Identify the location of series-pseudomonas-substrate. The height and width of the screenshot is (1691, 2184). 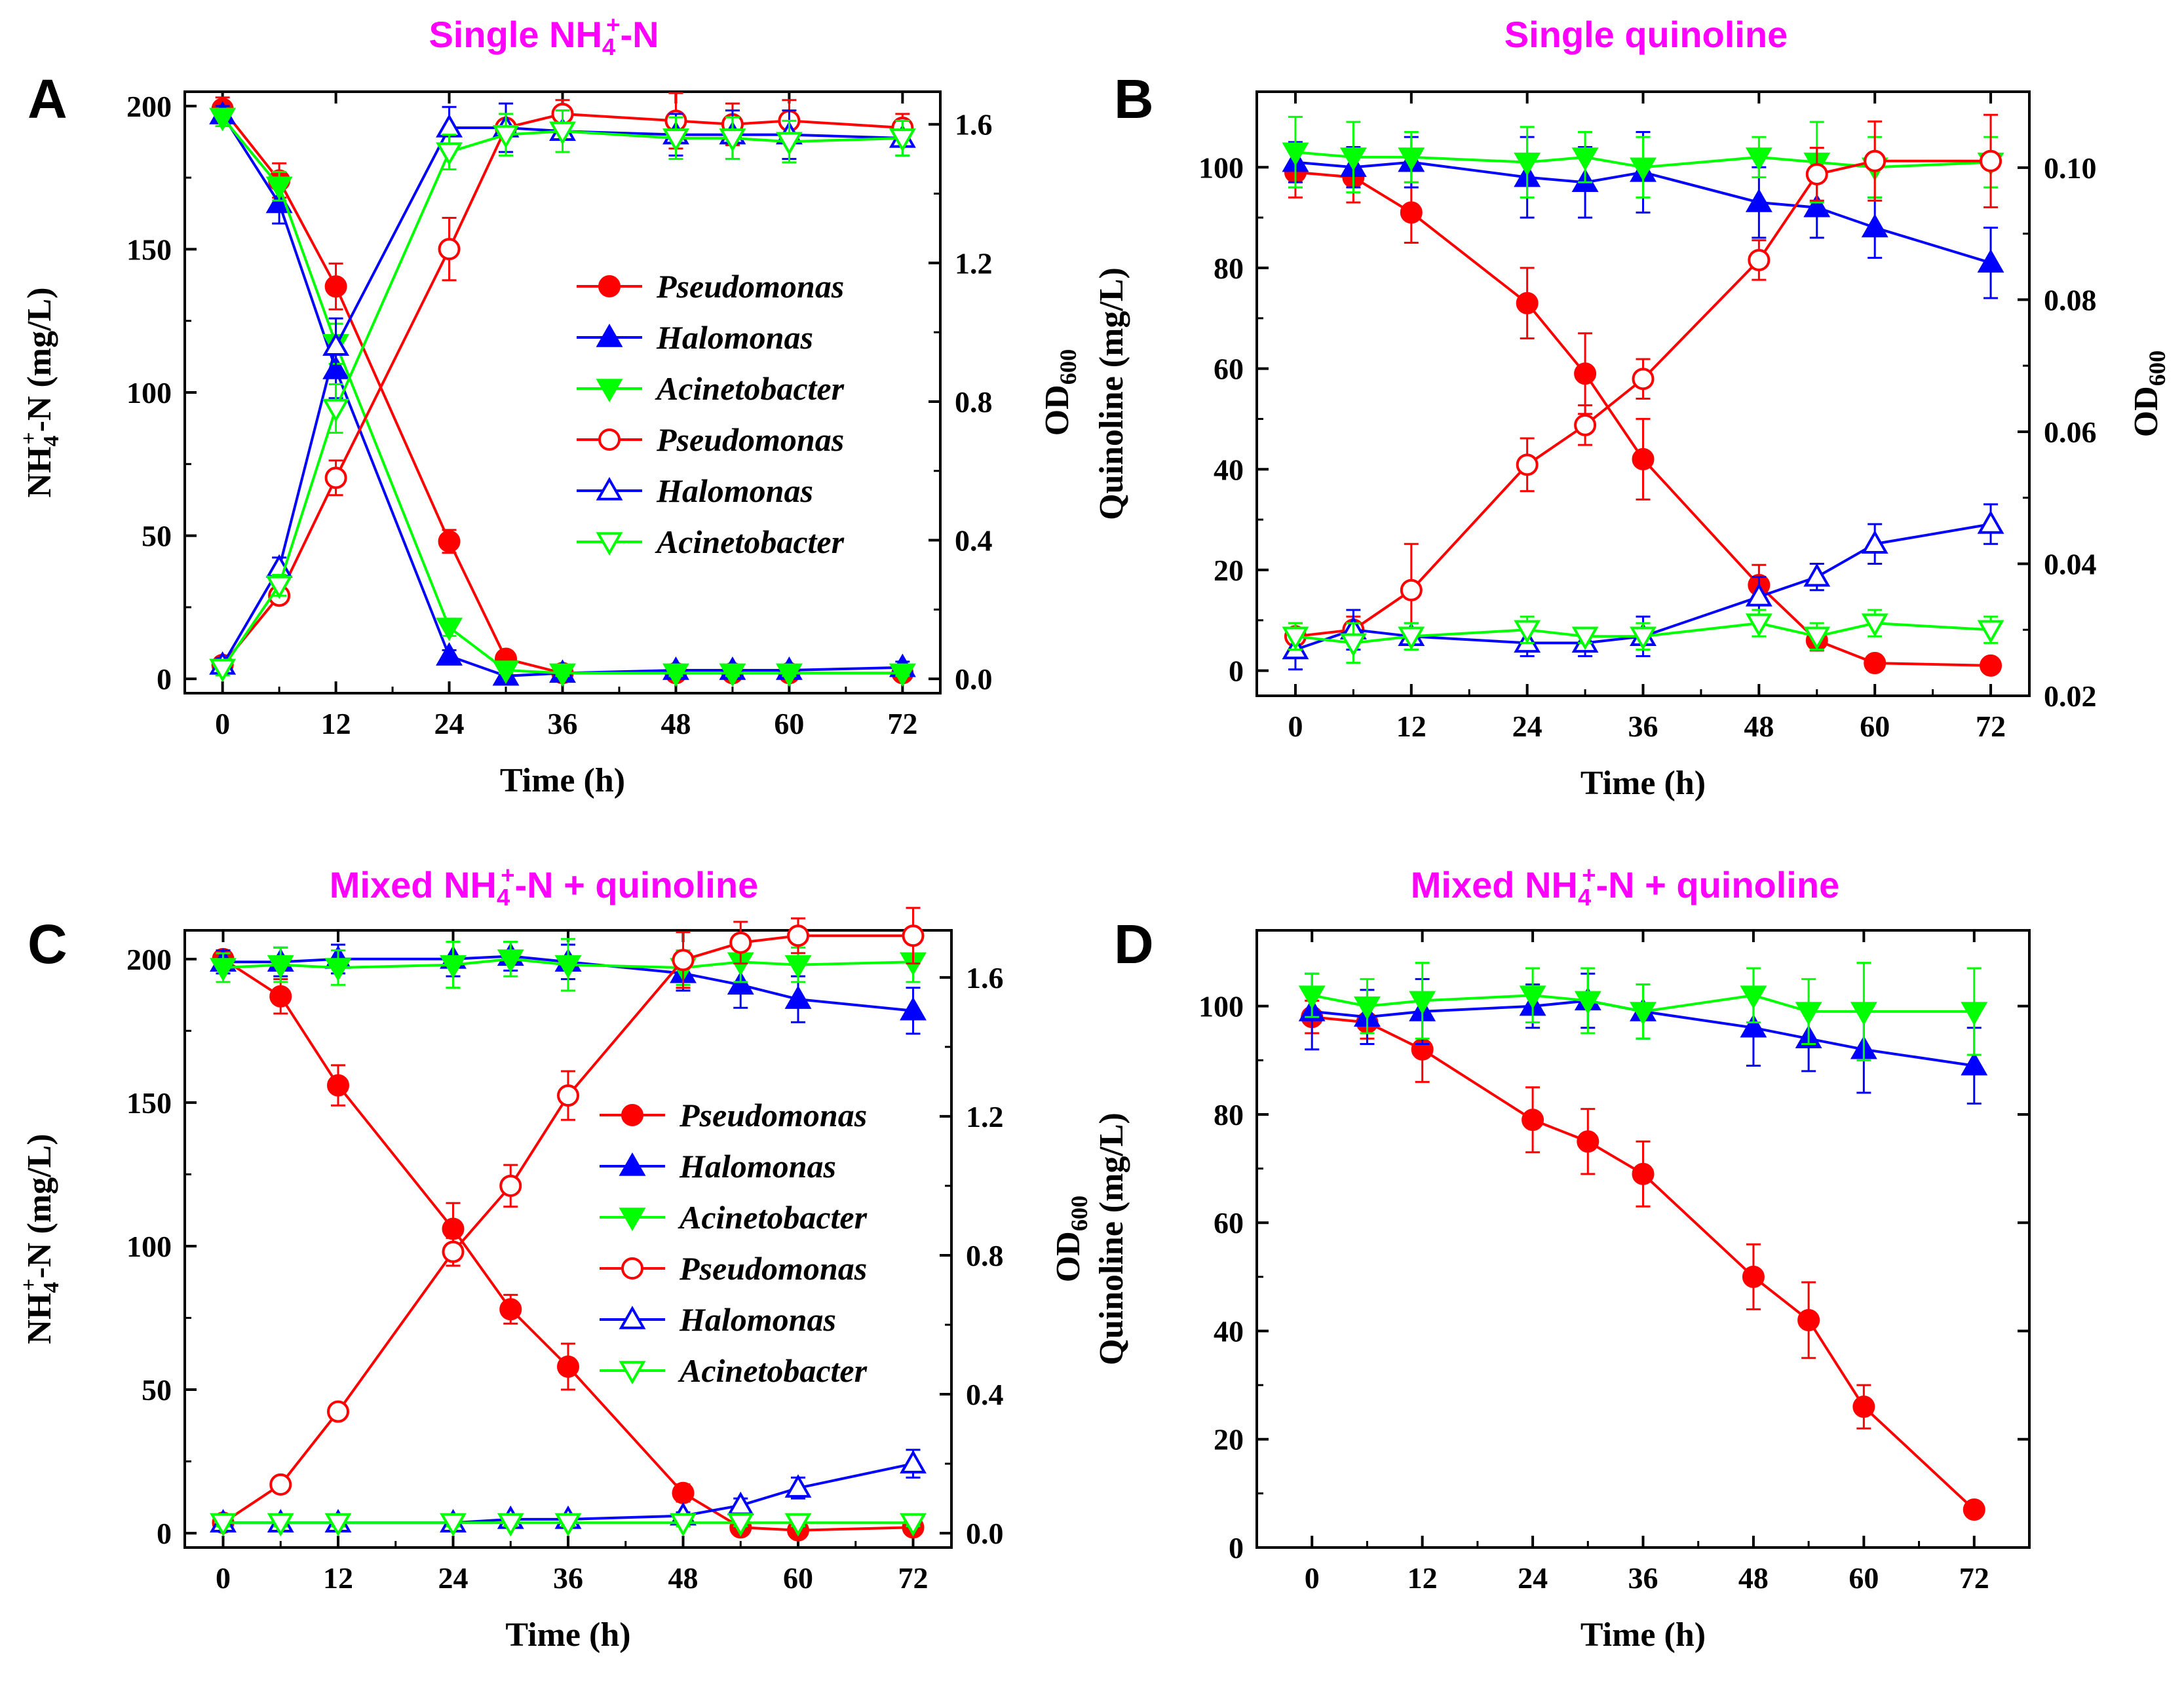
(1643, 411).